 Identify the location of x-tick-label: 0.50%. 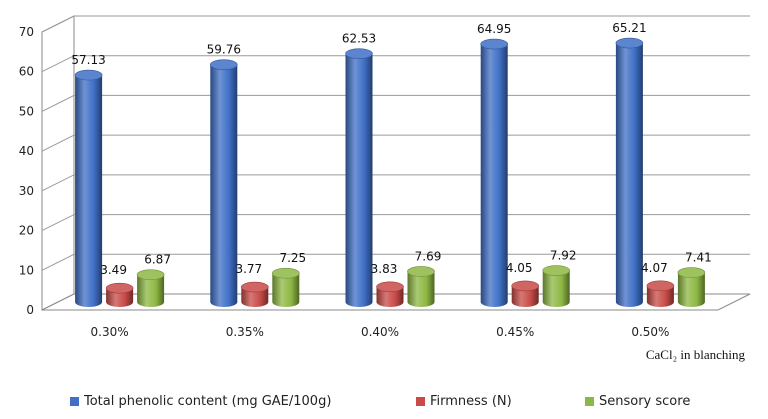
(650, 332).